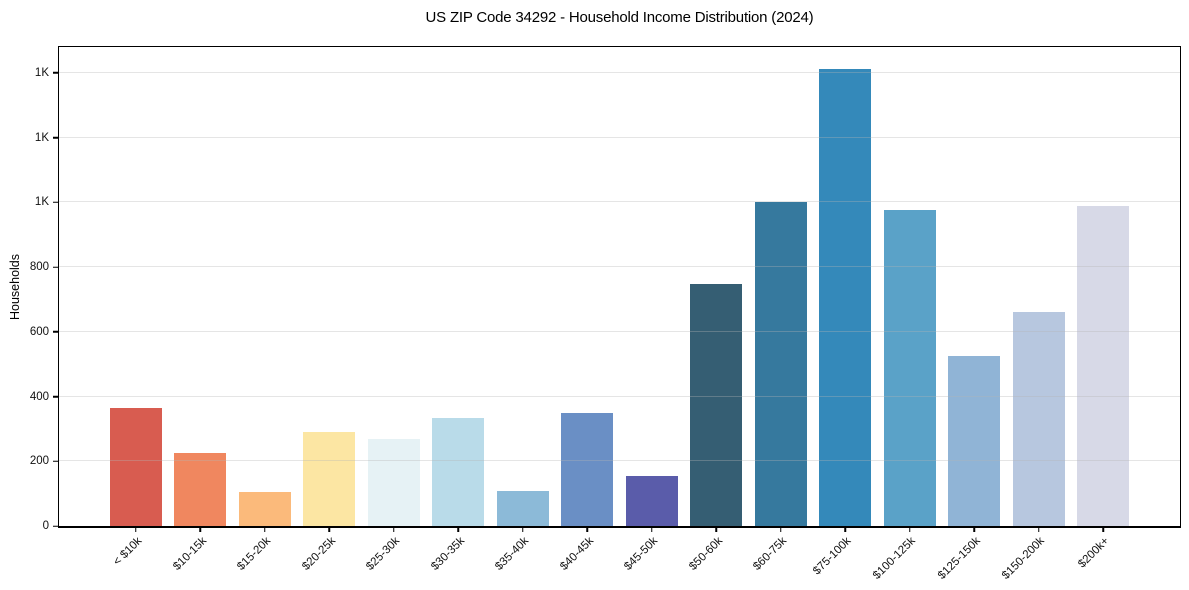  What do you see at coordinates (264, 509) in the screenshot?
I see `bar-15-20k` at bounding box center [264, 509].